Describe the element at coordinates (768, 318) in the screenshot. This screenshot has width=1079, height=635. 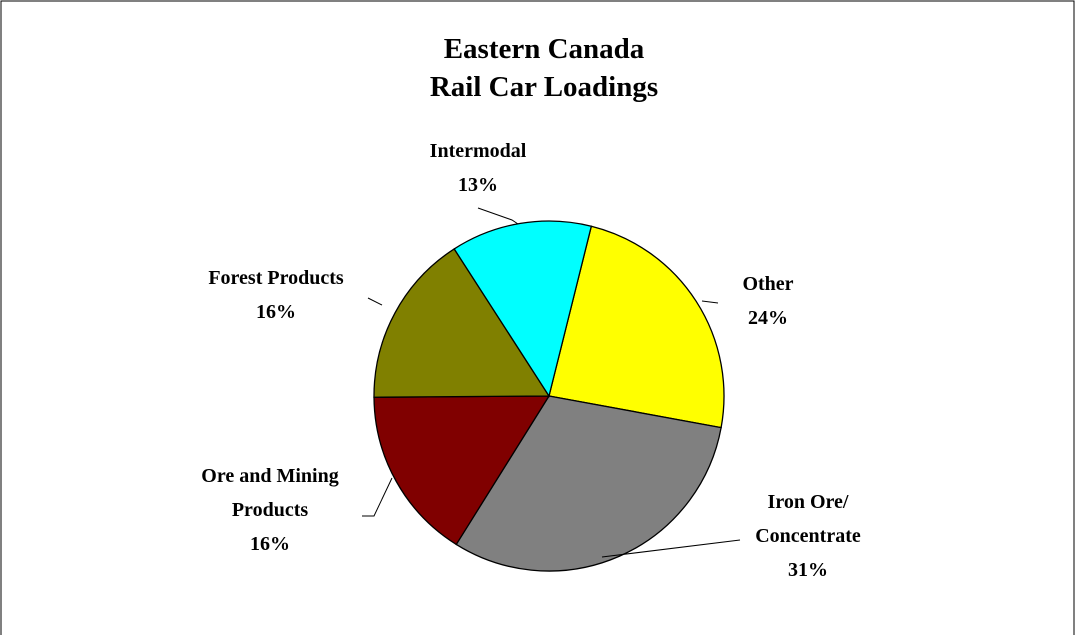
I see `value-label: 24%` at that location.